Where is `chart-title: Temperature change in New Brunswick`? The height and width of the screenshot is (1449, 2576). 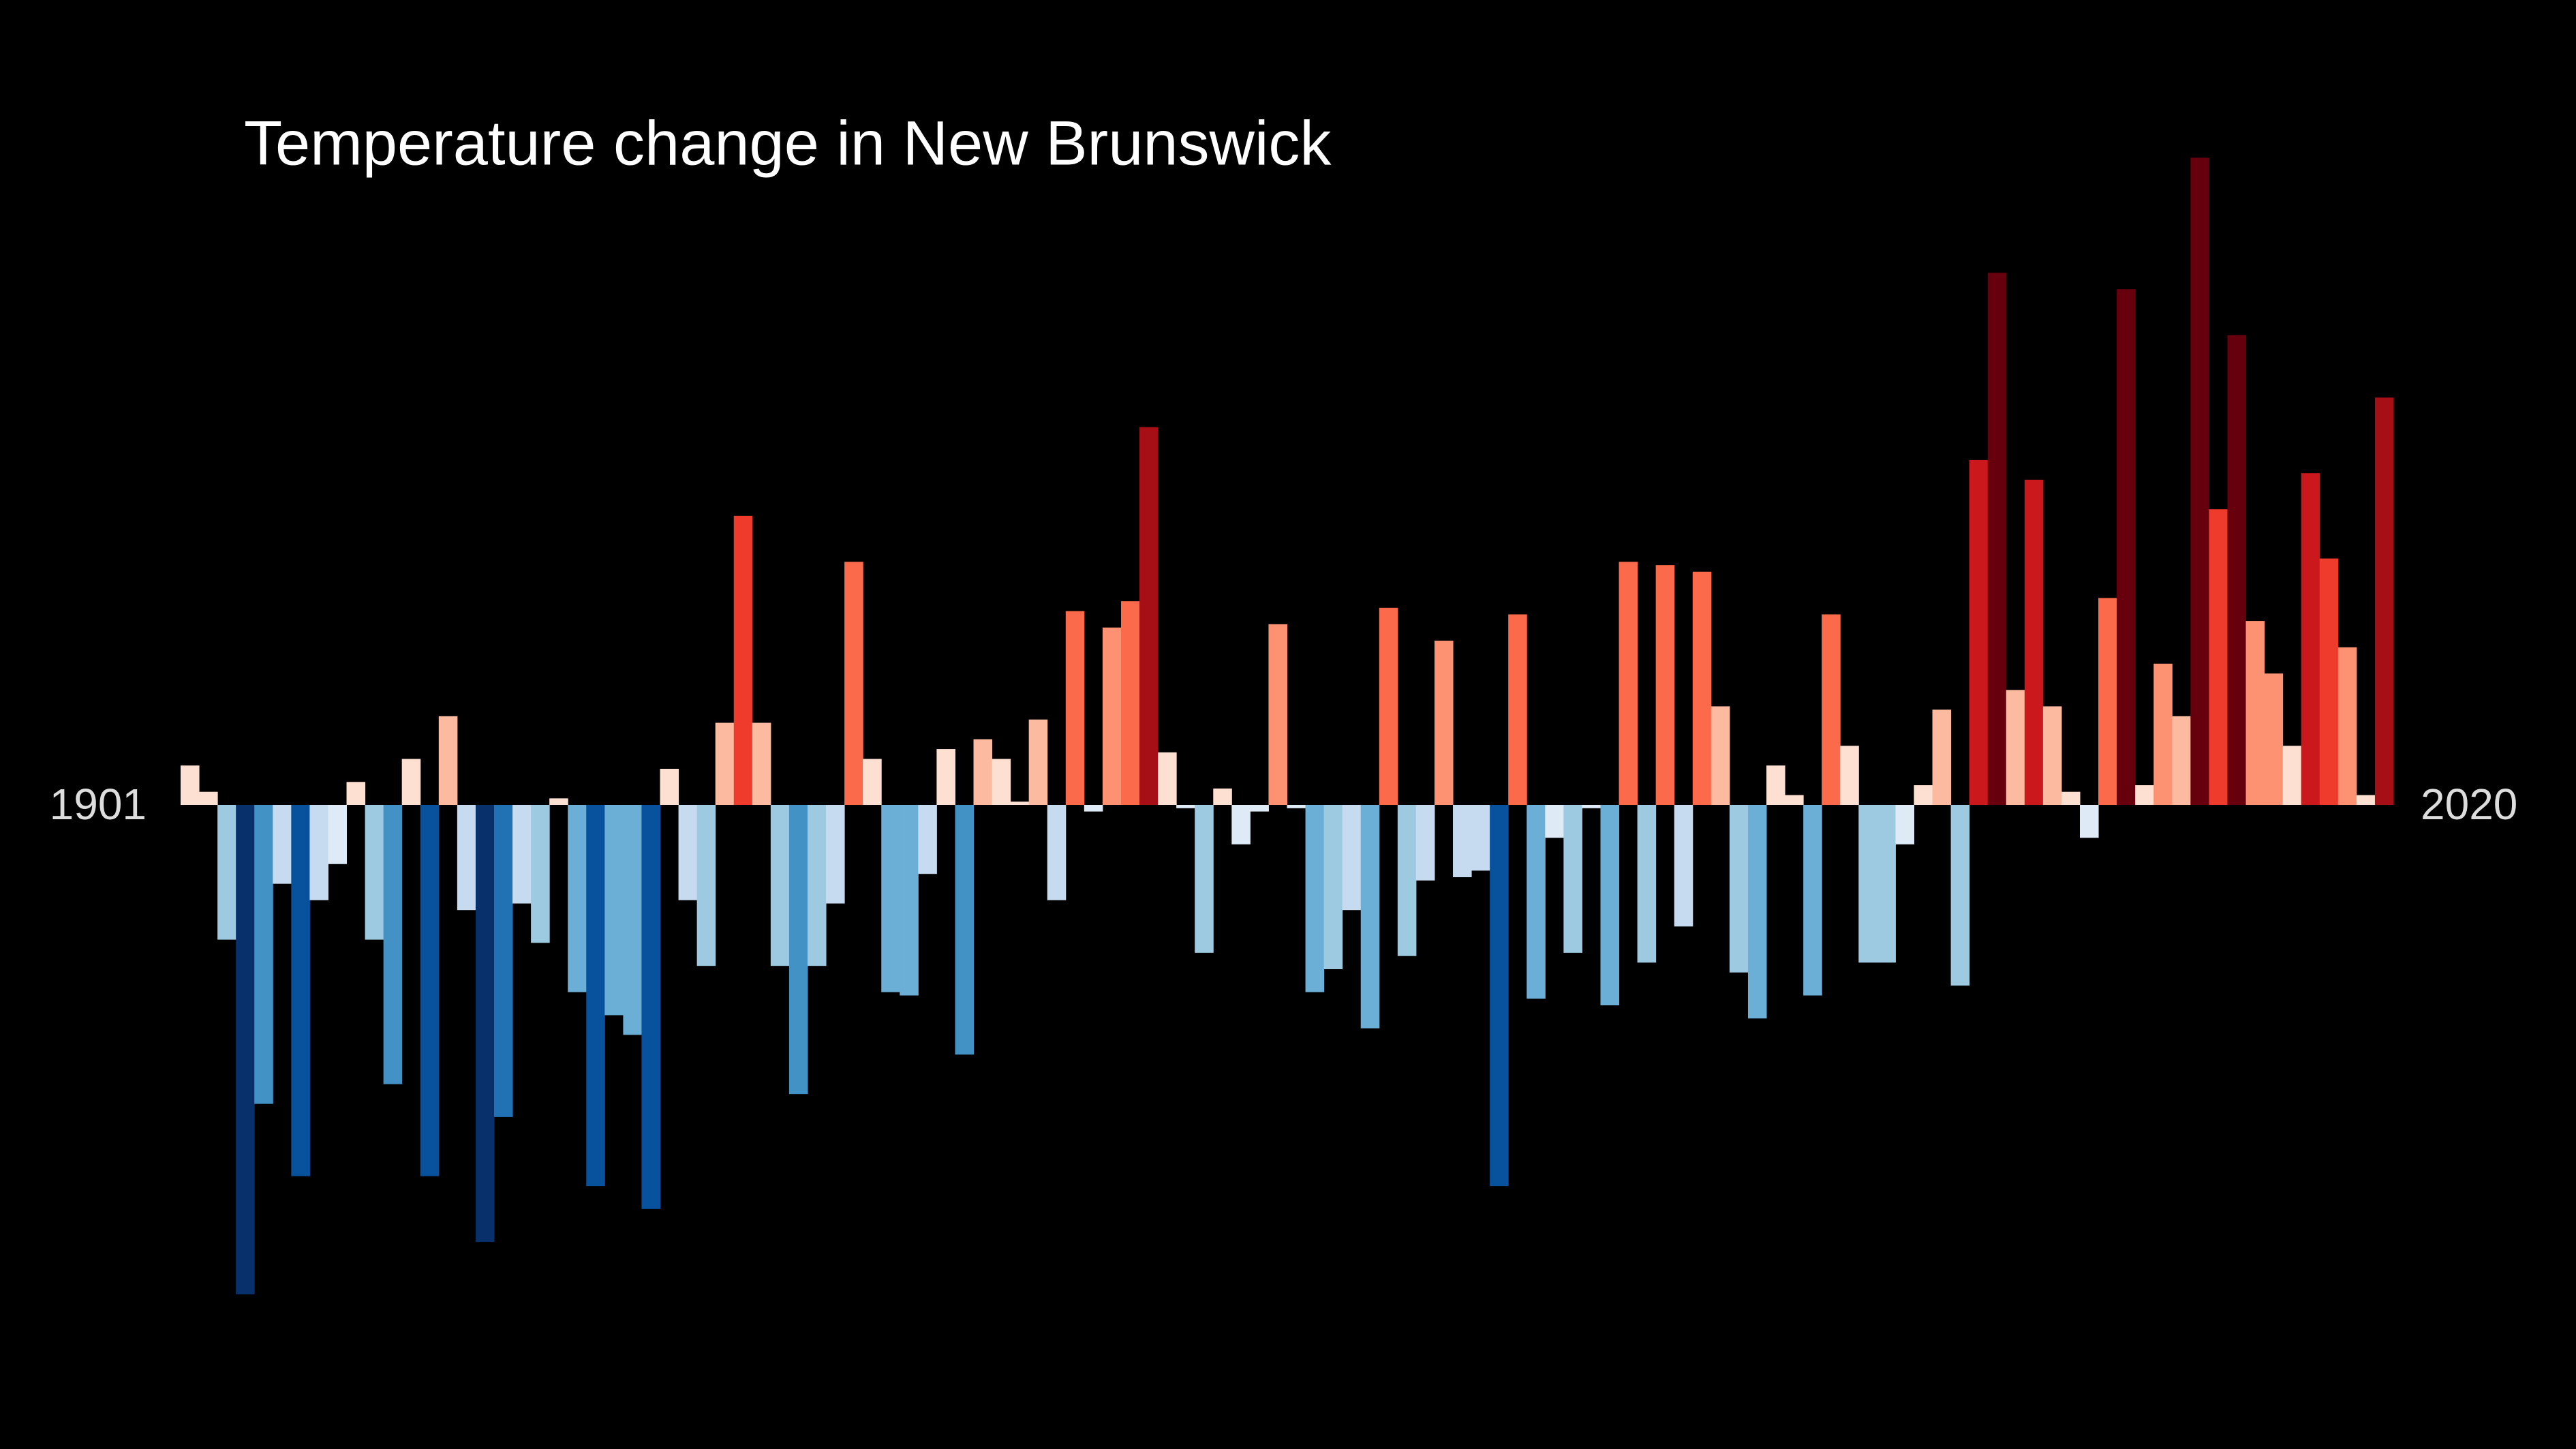 chart-title: Temperature change in New Brunswick is located at coordinates (788, 143).